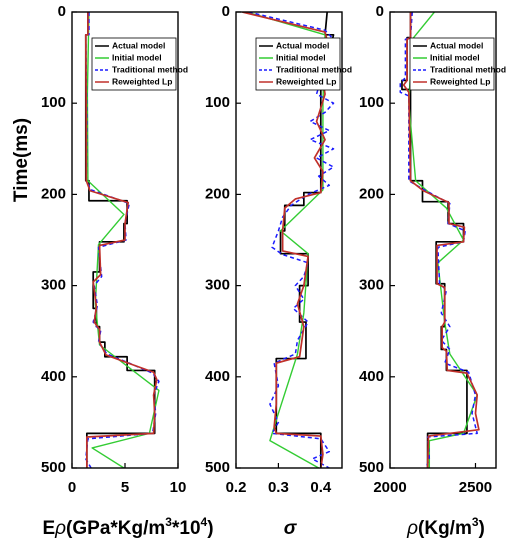  What do you see at coordinates (125, 487) in the screenshot?
I see `x-tick-label: 5` at bounding box center [125, 487].